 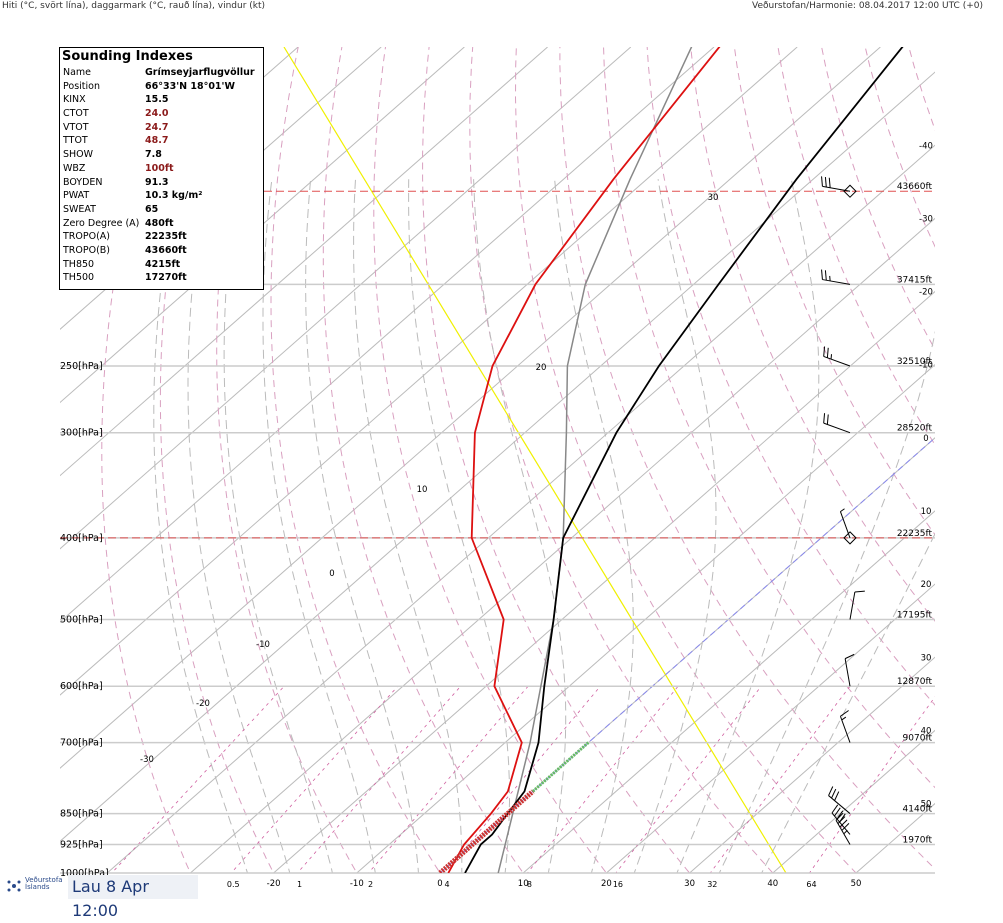 What do you see at coordinates (926, 146) in the screenshot?
I see `right-temperature-label: -40` at bounding box center [926, 146].